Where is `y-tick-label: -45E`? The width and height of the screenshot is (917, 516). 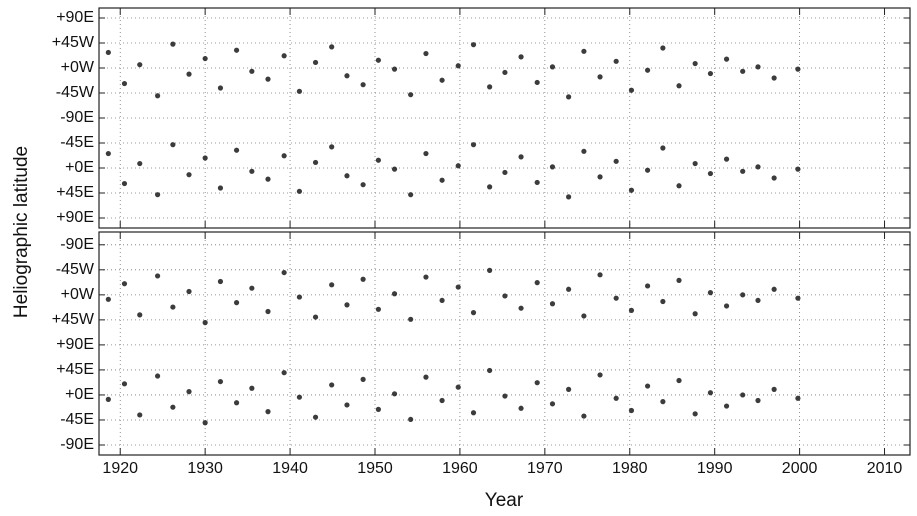 y-tick-label: -45E is located at coordinates (77, 142).